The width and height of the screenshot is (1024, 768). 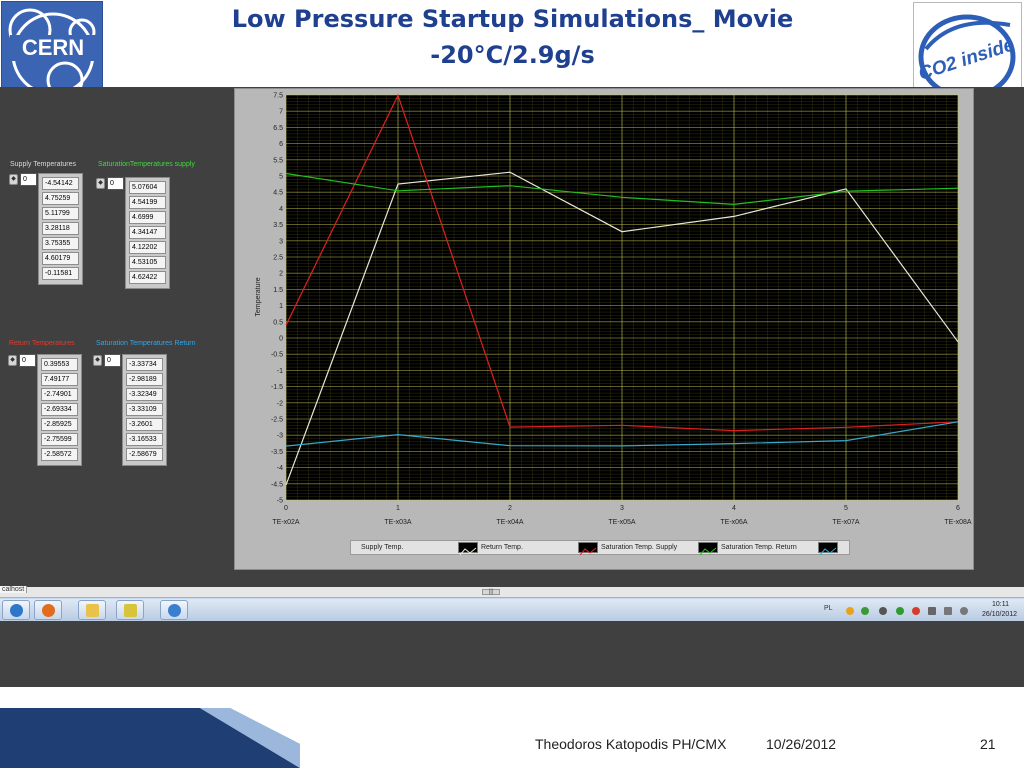 What do you see at coordinates (801, 744) in the screenshot?
I see `footer-date: 10/26/2012` at bounding box center [801, 744].